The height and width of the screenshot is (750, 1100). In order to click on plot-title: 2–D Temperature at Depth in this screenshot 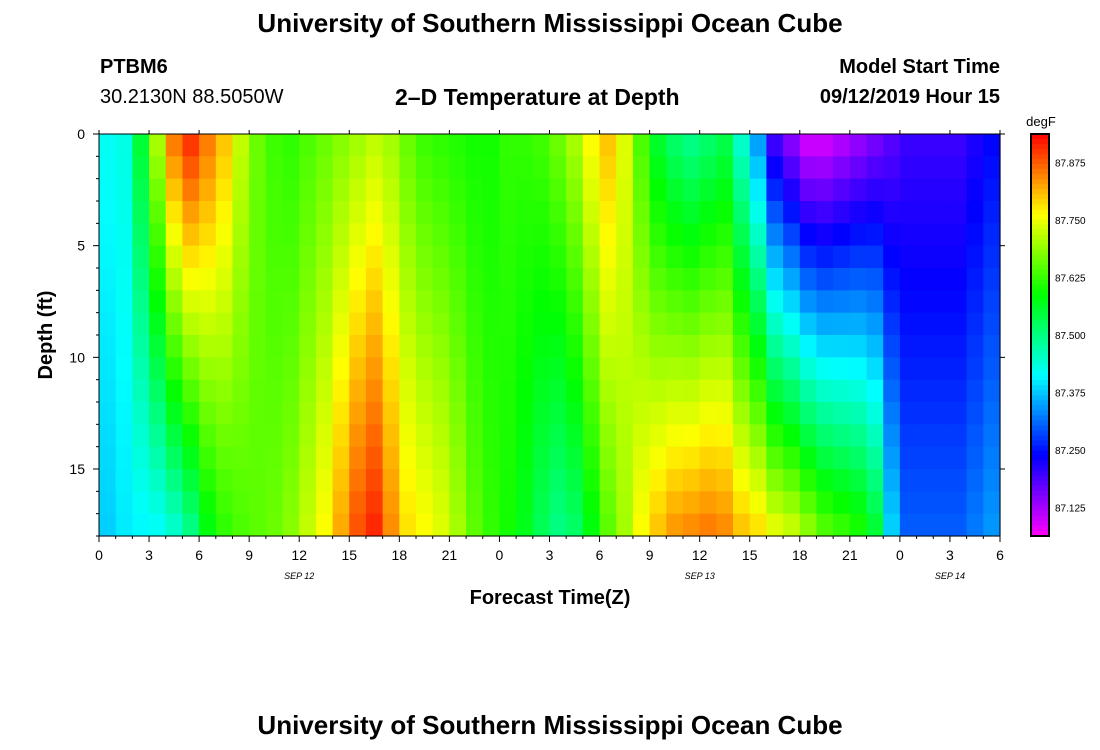, I will do `click(537, 97)`.